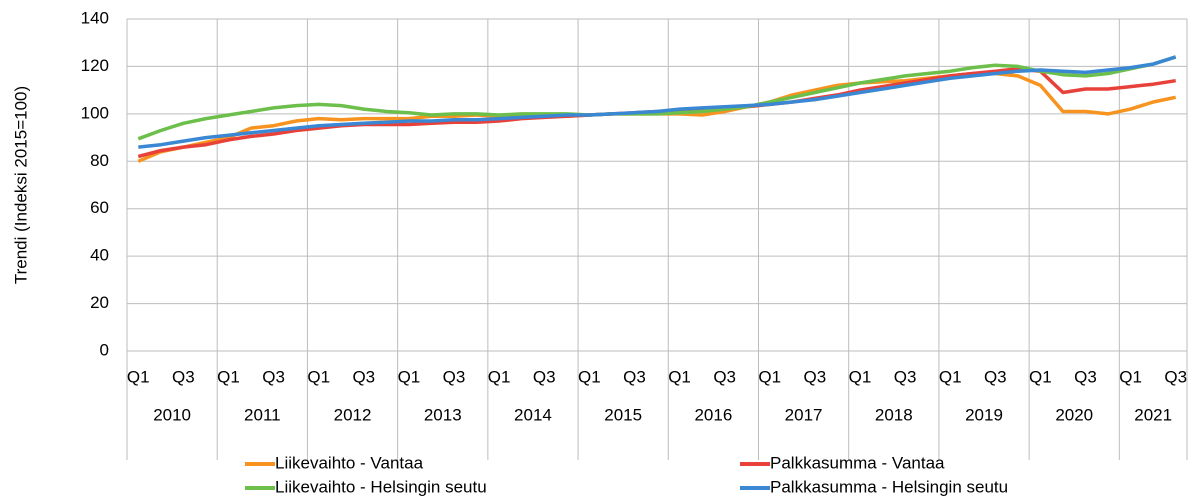  Describe the element at coordinates (657, 98) in the screenshot. I see `series-line` at that location.